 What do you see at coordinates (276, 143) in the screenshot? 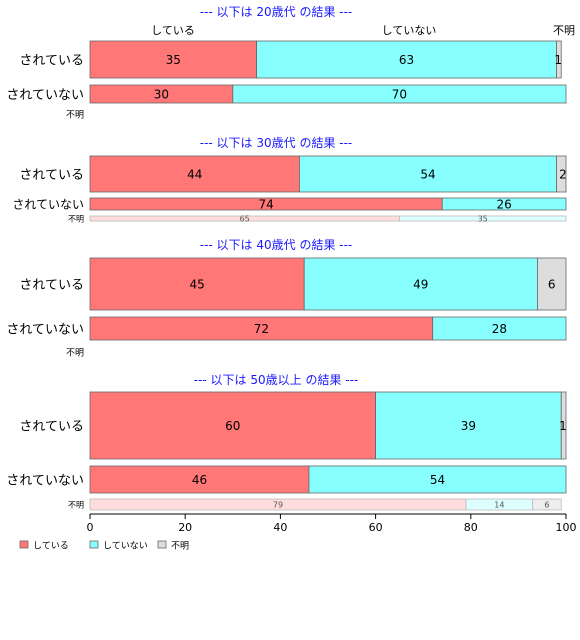
I see `panel-title: --- 以下は 30歳代 の結果 ---` at bounding box center [276, 143].